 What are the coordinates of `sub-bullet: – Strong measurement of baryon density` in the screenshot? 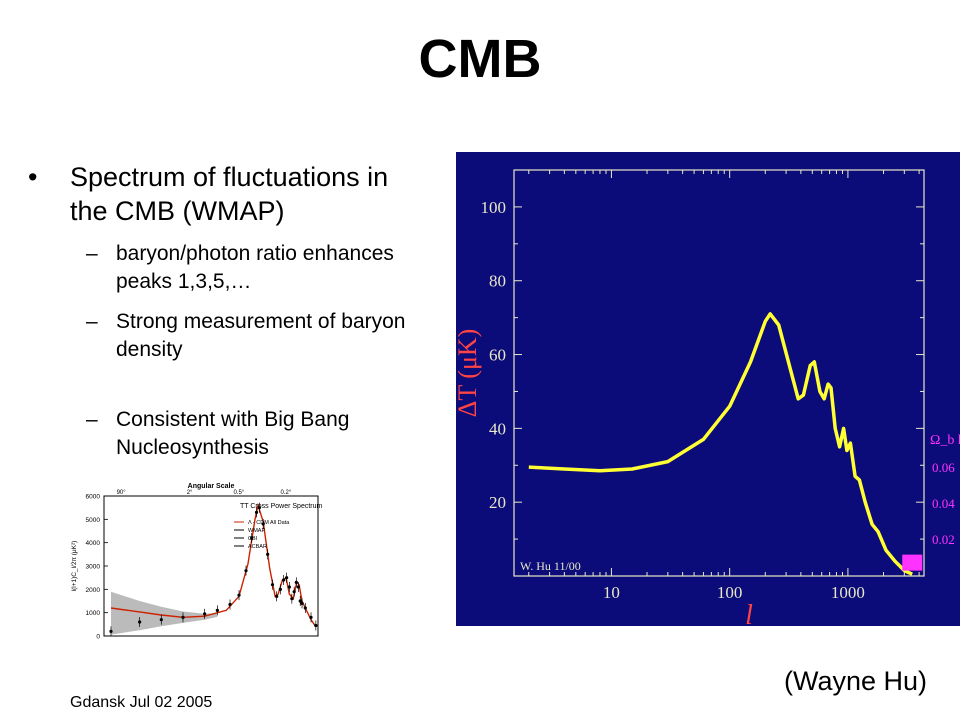 It's located at (246, 335).